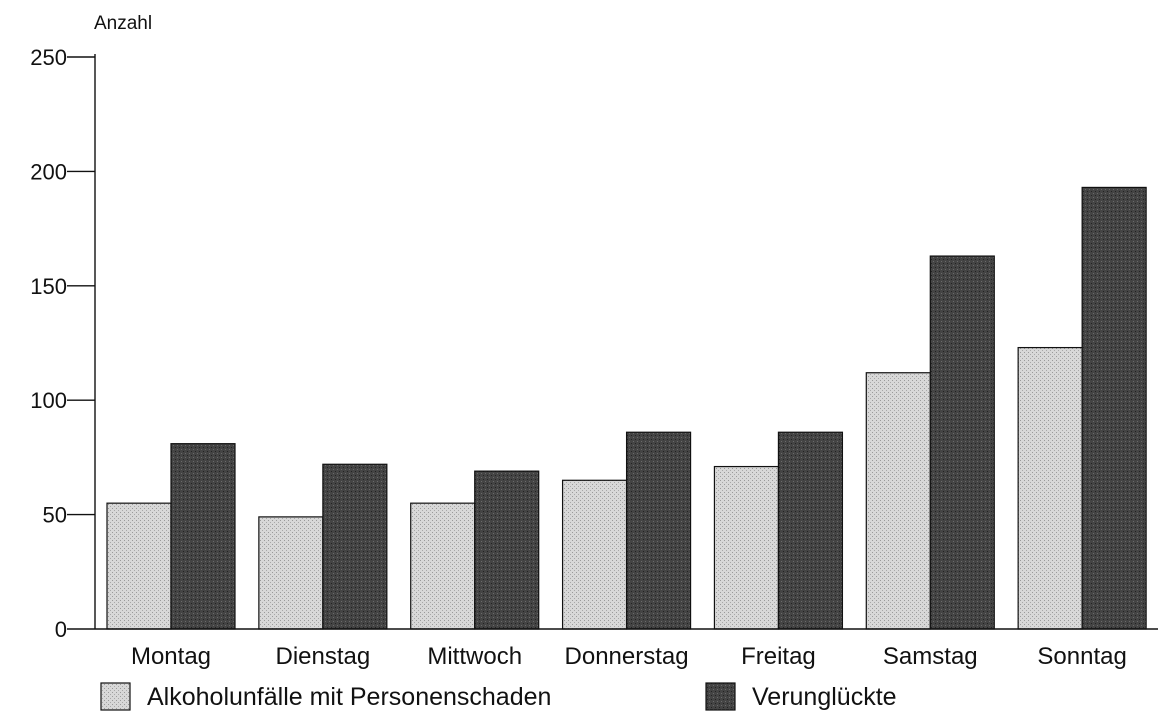  What do you see at coordinates (658, 530) in the screenshot?
I see `bar-verunglueckte-donnerstag` at bounding box center [658, 530].